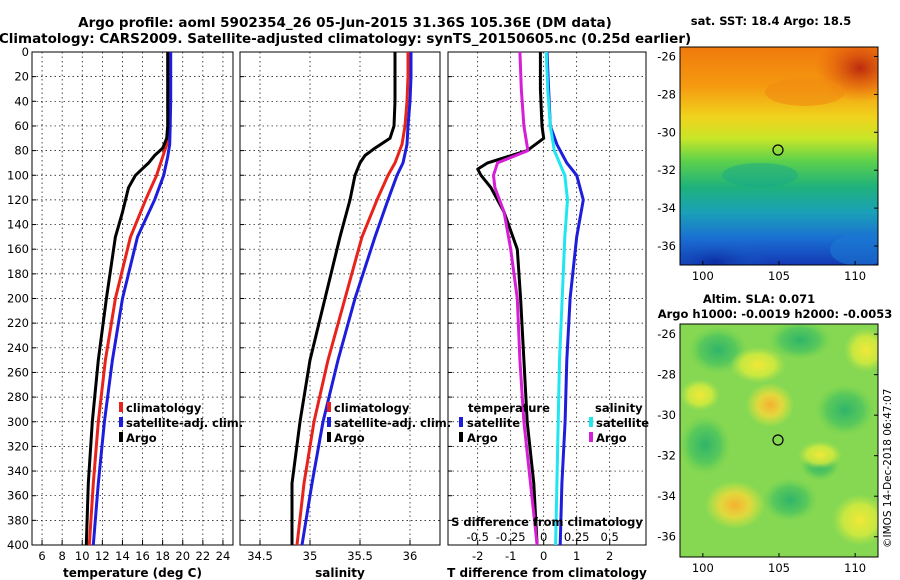 The height and width of the screenshot is (580, 900). Describe the element at coordinates (18, 299) in the screenshot. I see `y-tick-label: 200` at that location.